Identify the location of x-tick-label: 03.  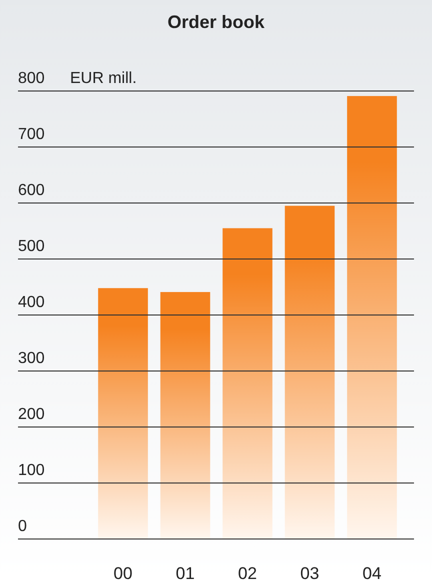
(310, 573).